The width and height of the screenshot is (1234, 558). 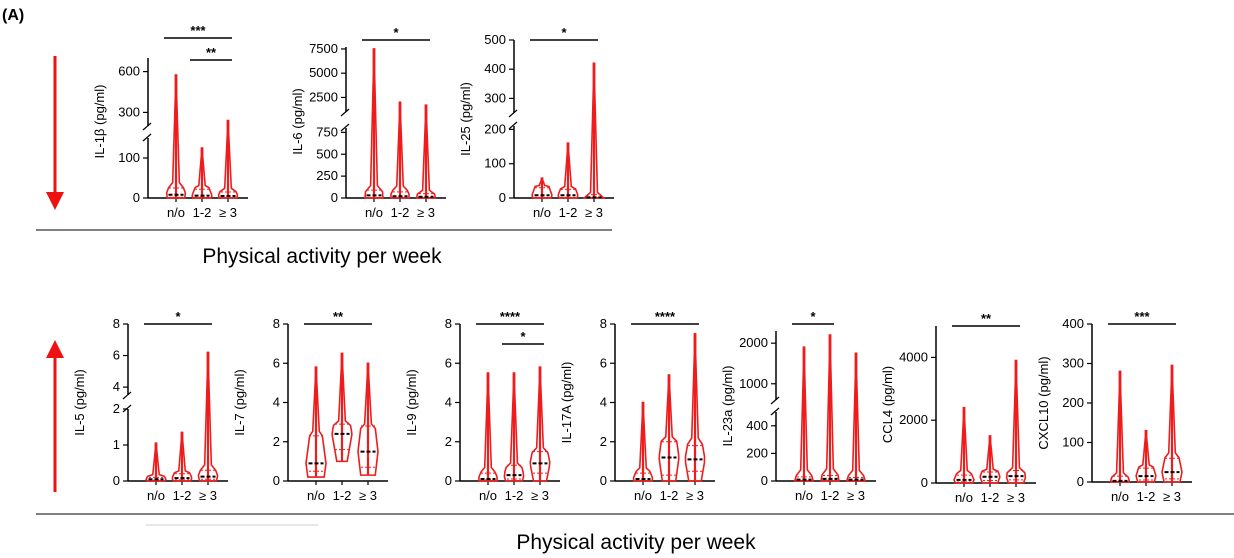 What do you see at coordinates (887, 404) in the screenshot?
I see `y-axis-label: CCL4 (pg/ml)` at bounding box center [887, 404].